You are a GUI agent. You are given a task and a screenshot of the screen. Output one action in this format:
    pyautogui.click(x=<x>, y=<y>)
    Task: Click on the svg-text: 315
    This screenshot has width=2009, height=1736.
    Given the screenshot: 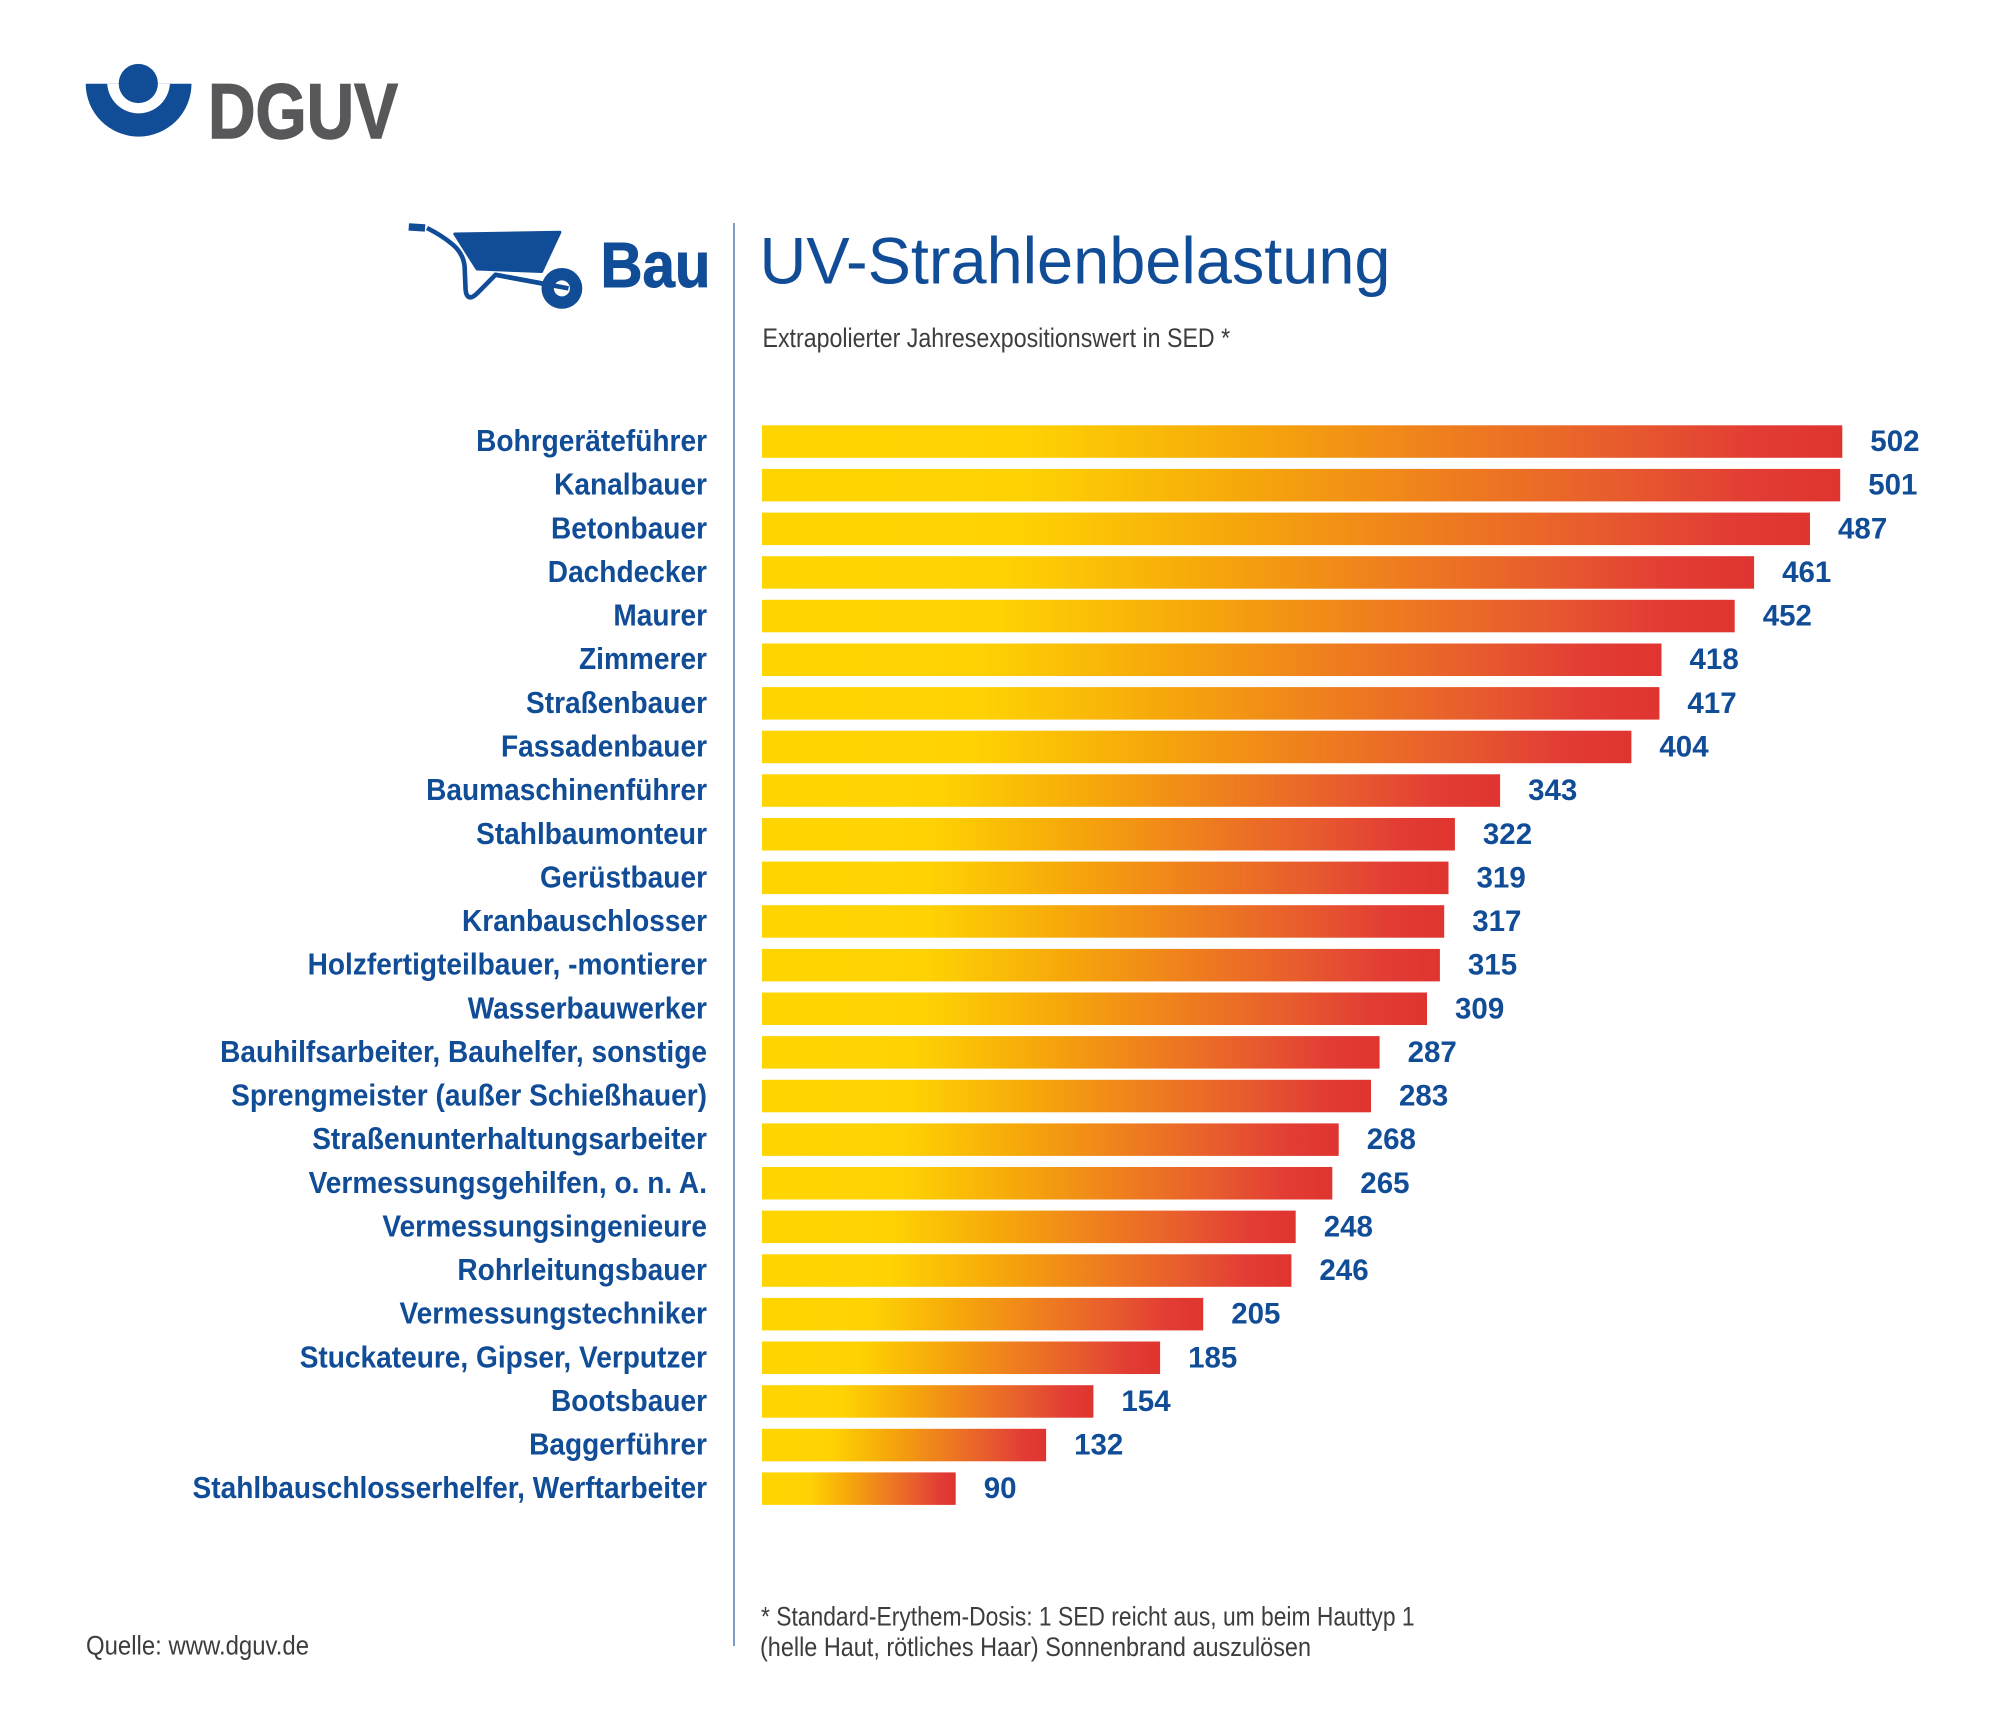 What is the action you would take?
    pyautogui.click(x=1492, y=965)
    